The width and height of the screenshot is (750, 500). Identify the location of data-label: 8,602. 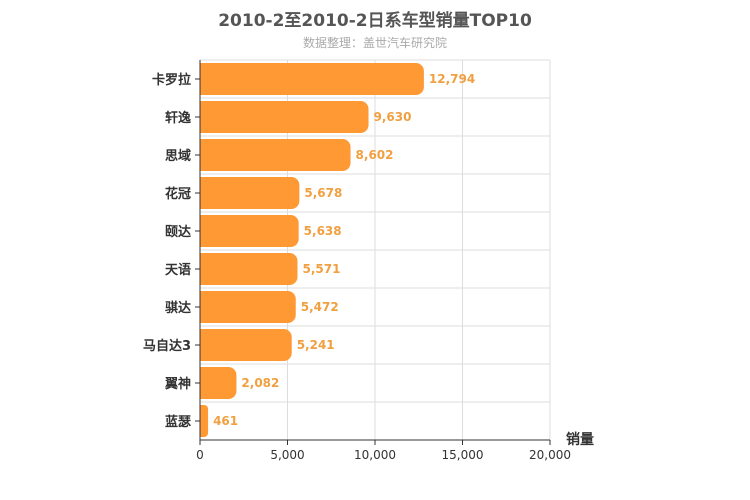
(375, 155).